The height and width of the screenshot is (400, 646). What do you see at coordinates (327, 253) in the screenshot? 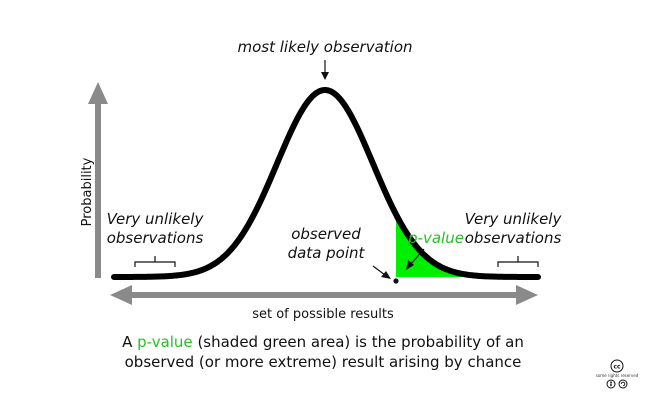
I see `observed-label-line2: data point` at bounding box center [327, 253].